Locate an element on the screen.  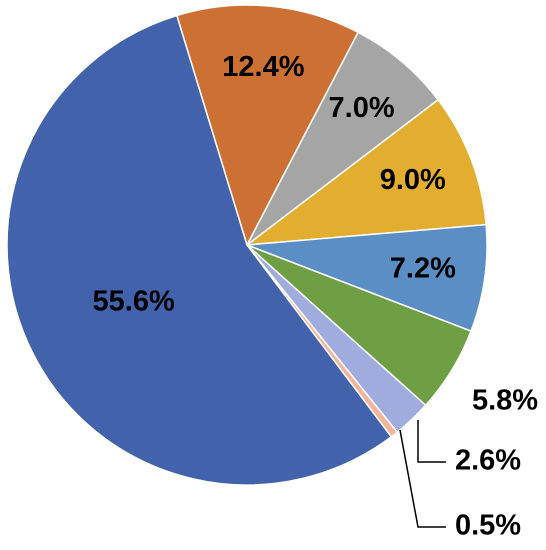
data-label: 7.2% is located at coordinates (423, 269).